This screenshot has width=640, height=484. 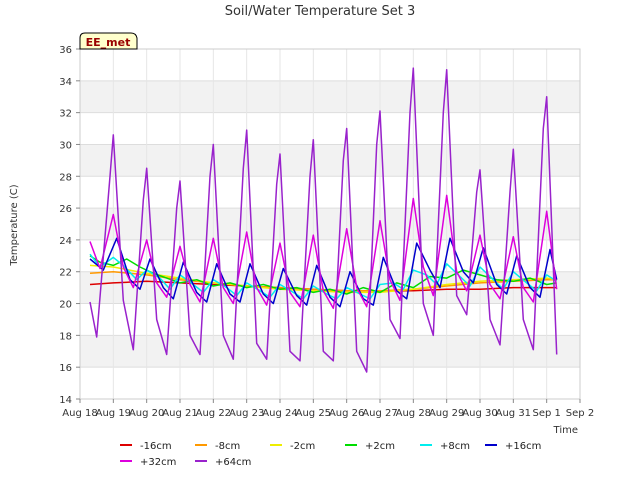 What do you see at coordinates (302, 446) in the screenshot?
I see `legend-label: -2cm` at bounding box center [302, 446].